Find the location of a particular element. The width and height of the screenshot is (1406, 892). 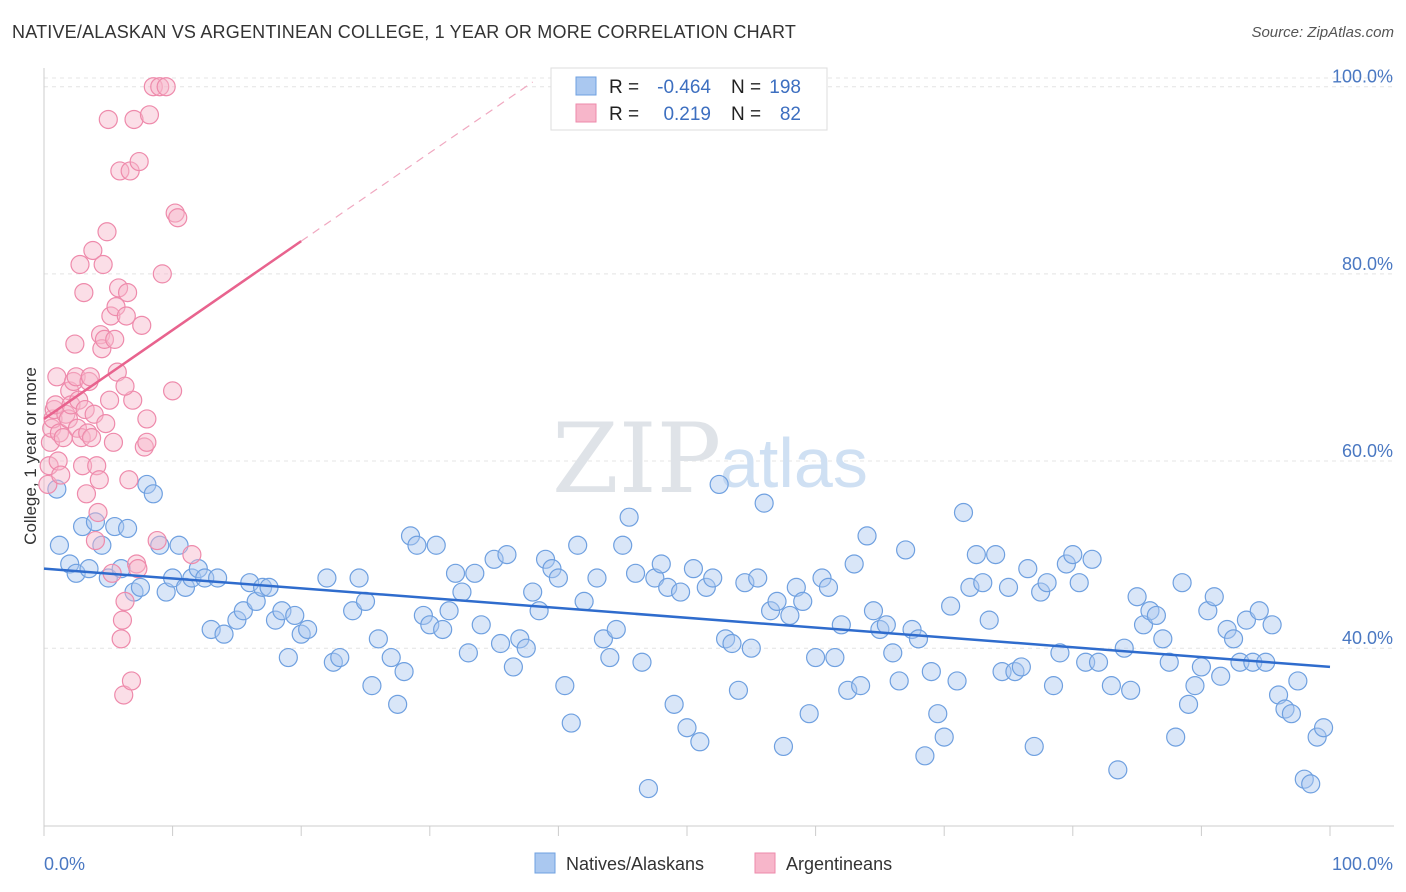

stats-legend-box is located at coordinates (689, 99).